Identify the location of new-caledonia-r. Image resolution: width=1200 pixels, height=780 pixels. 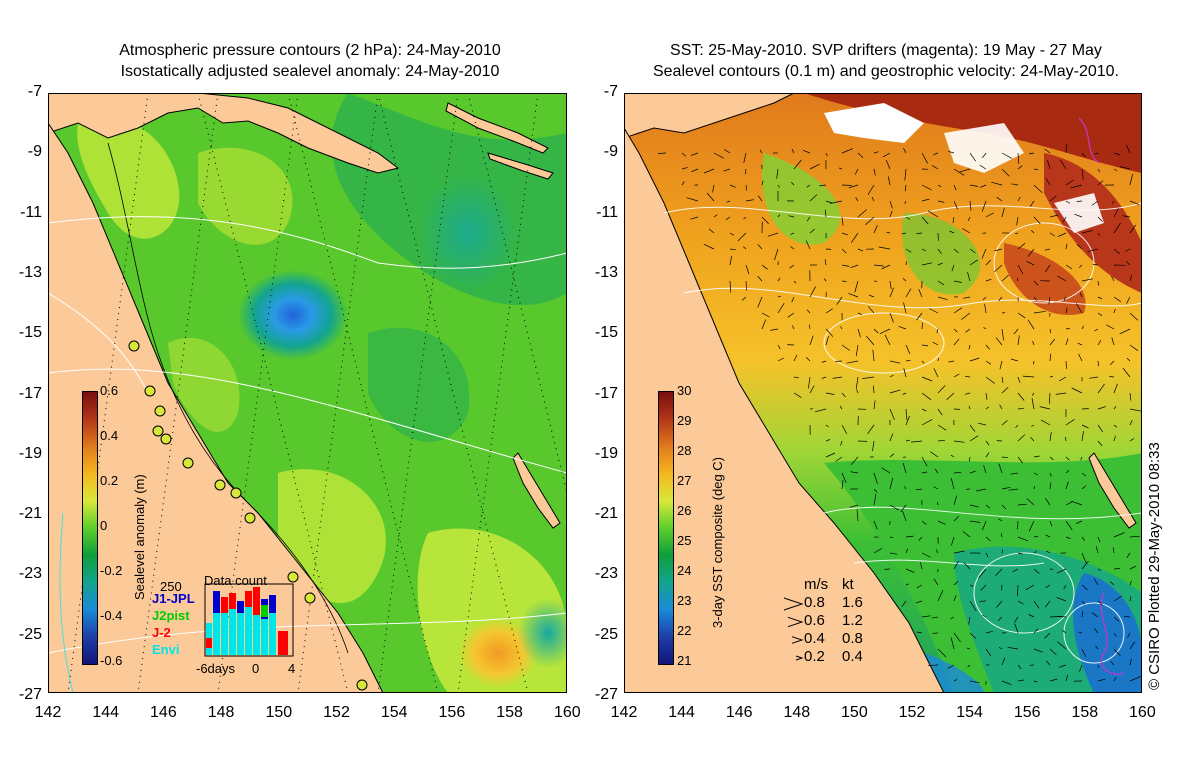
(1112, 490).